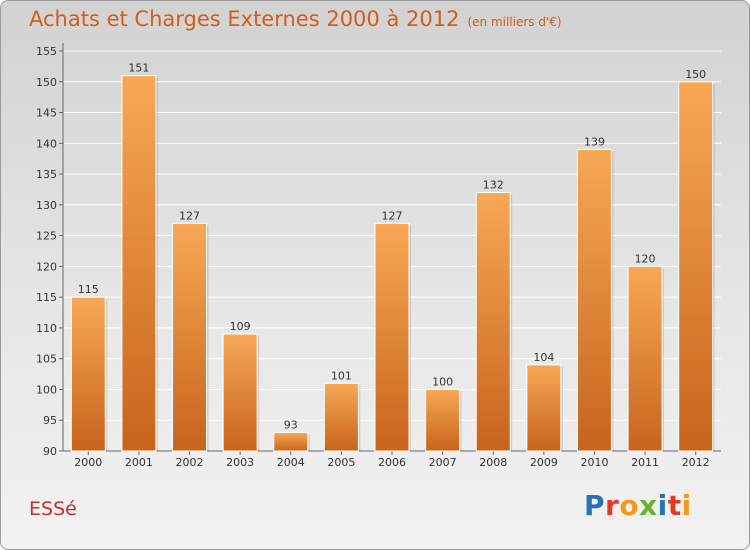 Image resolution: width=750 pixels, height=550 pixels. I want to click on x-tick-label-2012: 2012, so click(696, 462).